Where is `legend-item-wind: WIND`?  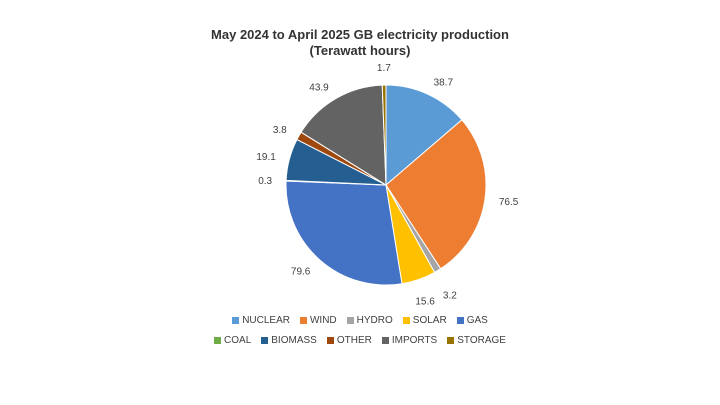 legend-item-wind: WIND is located at coordinates (318, 320).